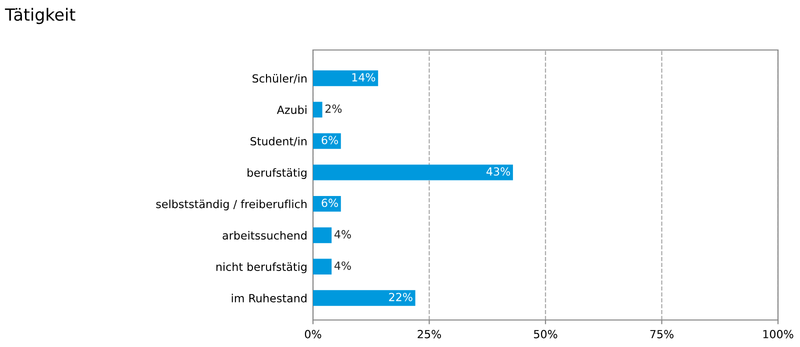 The height and width of the screenshot is (347, 800). I want to click on data-label: 2%, so click(333, 108).